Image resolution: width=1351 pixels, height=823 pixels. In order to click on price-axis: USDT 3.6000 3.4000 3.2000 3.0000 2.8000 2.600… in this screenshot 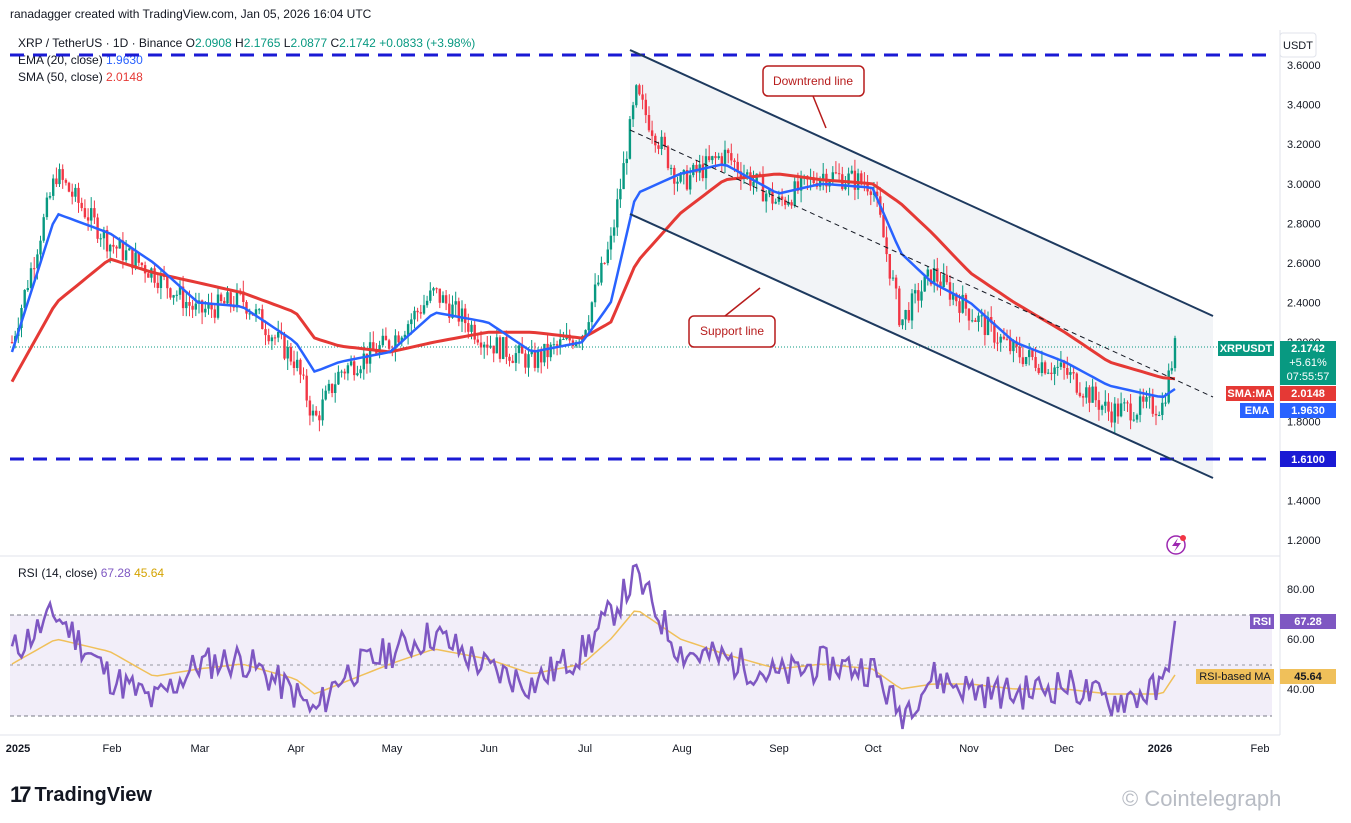, I will do `click(1300, 289)`.